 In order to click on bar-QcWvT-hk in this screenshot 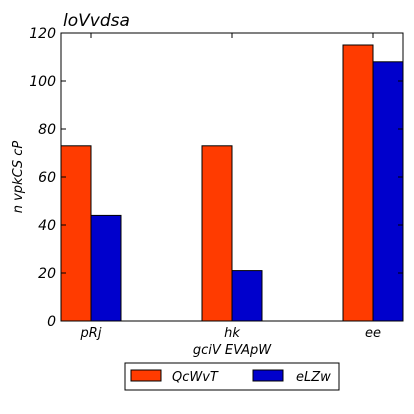, I will do `click(217, 233)`.